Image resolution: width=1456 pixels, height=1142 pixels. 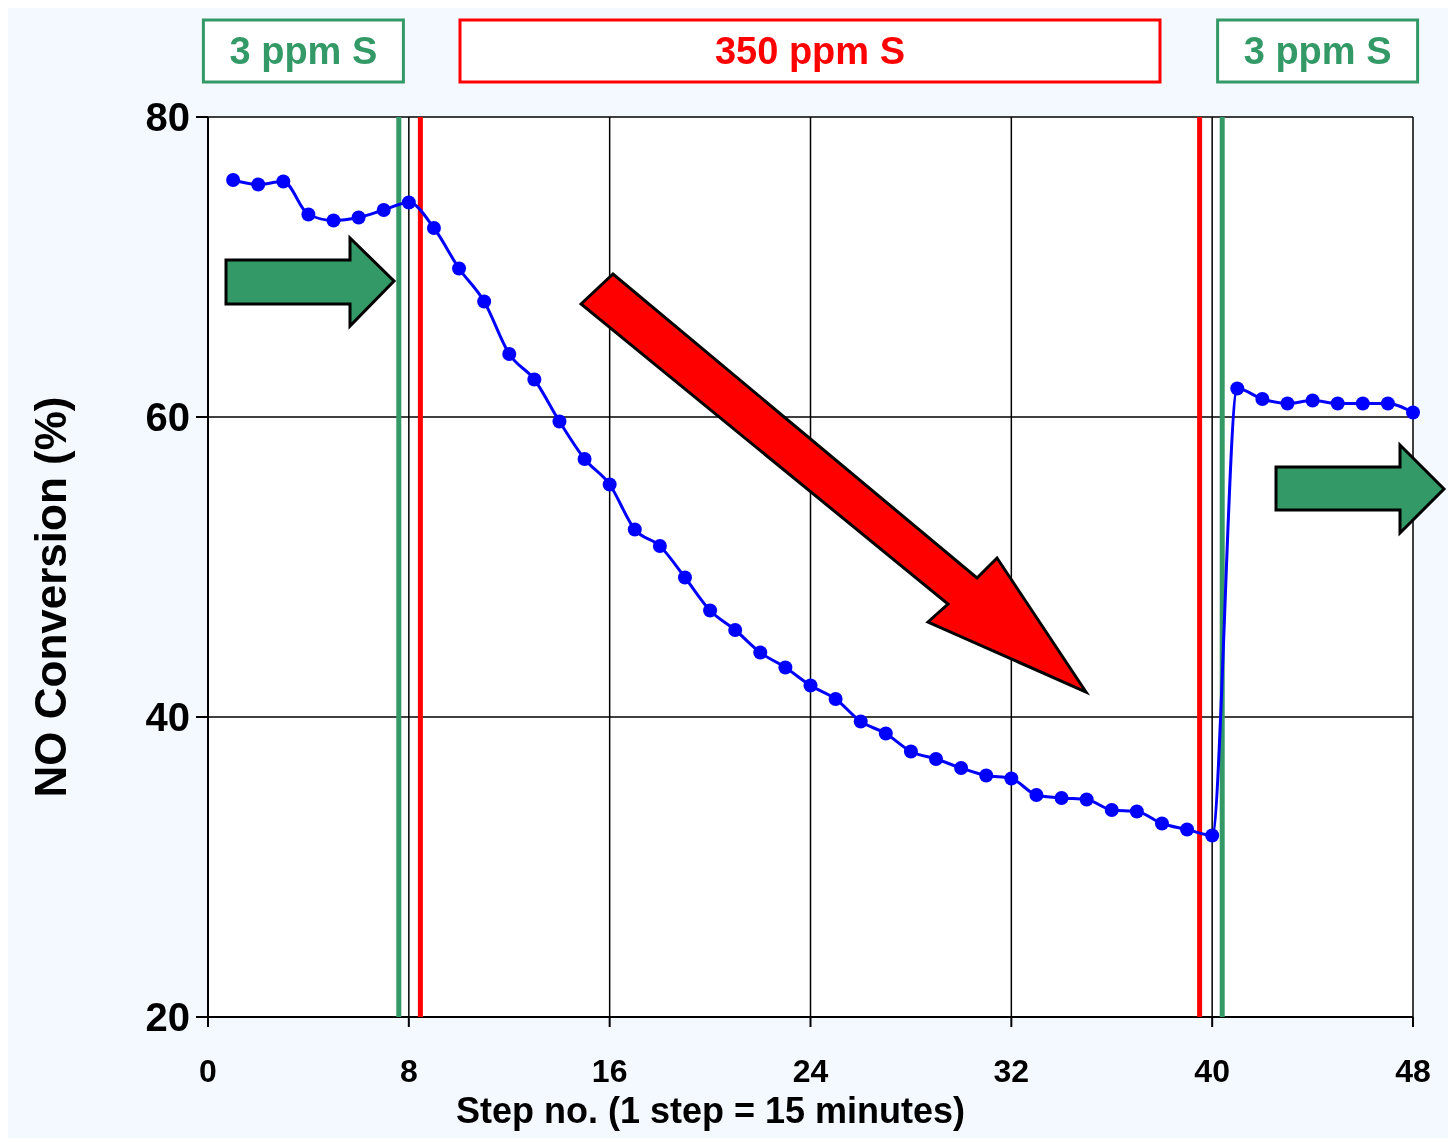 What do you see at coordinates (609, 1071) in the screenshot?
I see `x-tick-label: 16` at bounding box center [609, 1071].